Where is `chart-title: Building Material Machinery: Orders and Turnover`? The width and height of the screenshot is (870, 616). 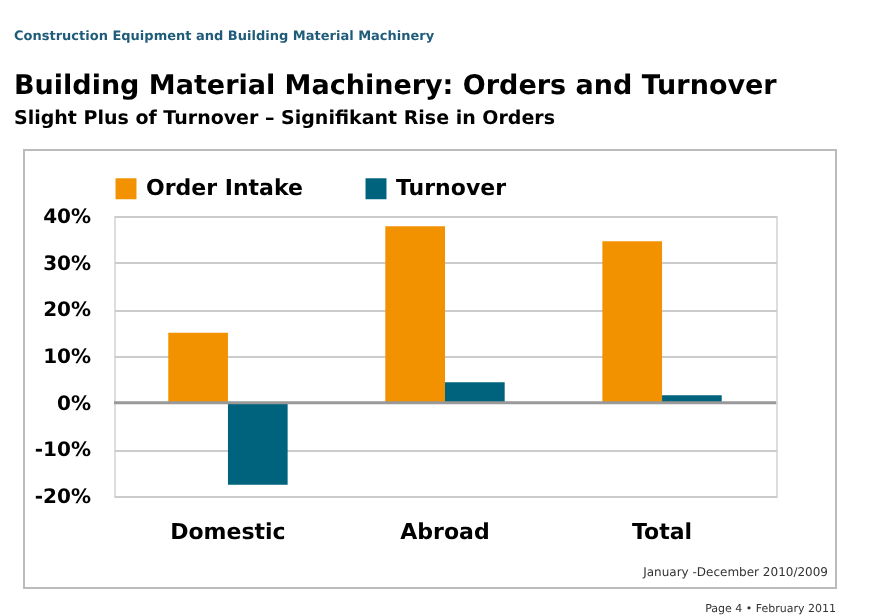 chart-title: Building Material Machinery: Orders and Turnover is located at coordinates (396, 86).